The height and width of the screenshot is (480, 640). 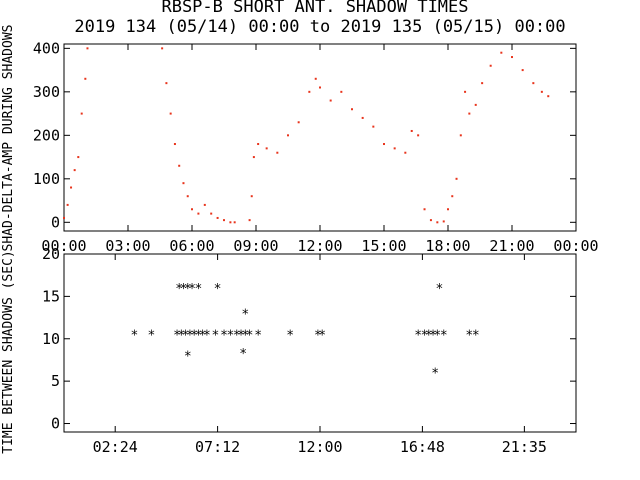 I want to click on top-y-axis-label: SHAD-DELTA-AMP DURING SHADOWS, so click(x=8, y=138).